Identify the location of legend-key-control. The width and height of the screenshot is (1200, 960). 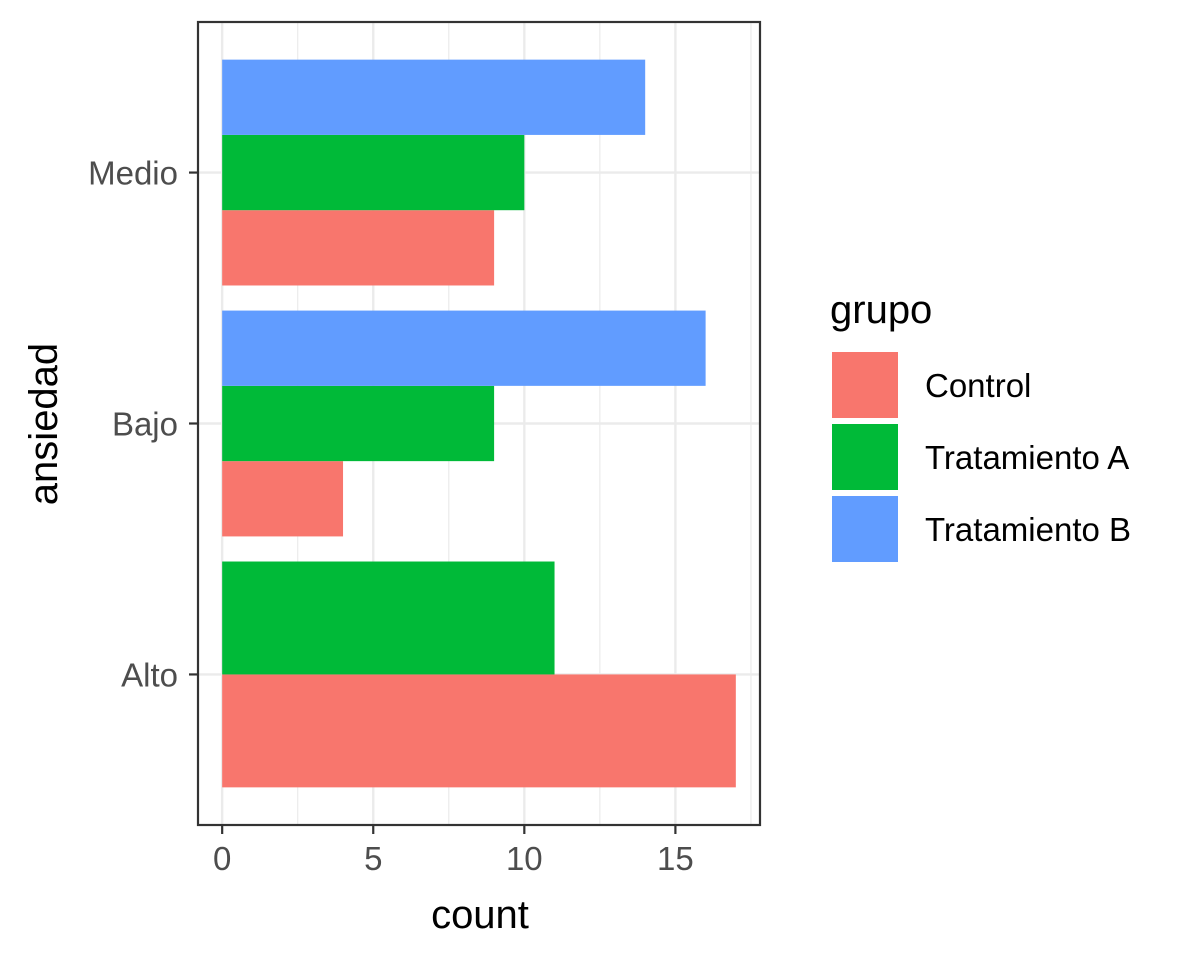
(865, 385).